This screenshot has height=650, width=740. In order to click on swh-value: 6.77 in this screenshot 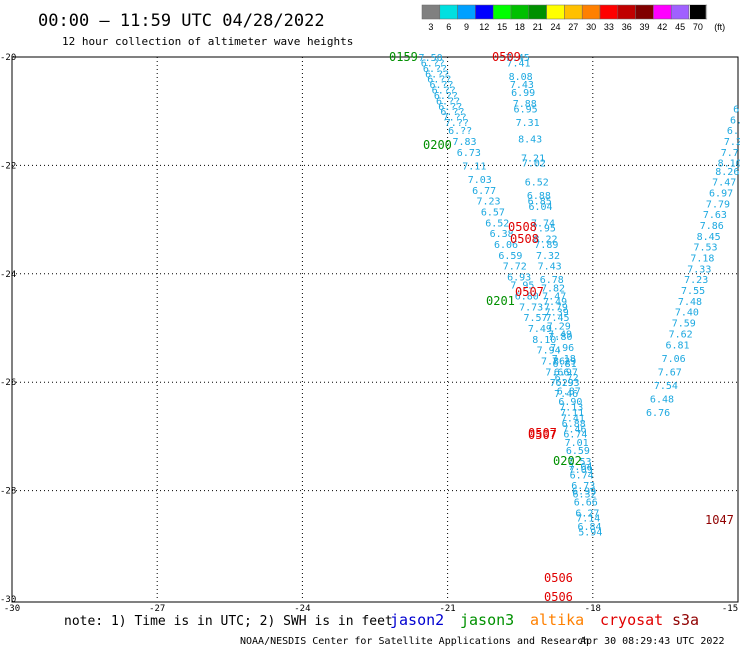, I will do `click(484, 191)`.